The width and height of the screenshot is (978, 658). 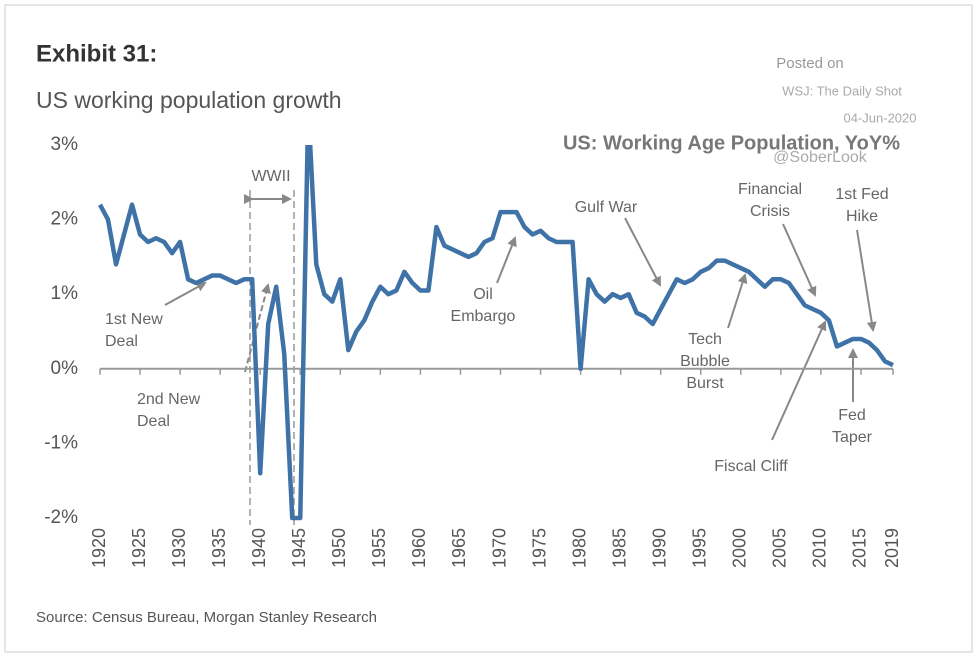 I want to click on annotation: Fiscal Cliff, so click(x=751, y=466).